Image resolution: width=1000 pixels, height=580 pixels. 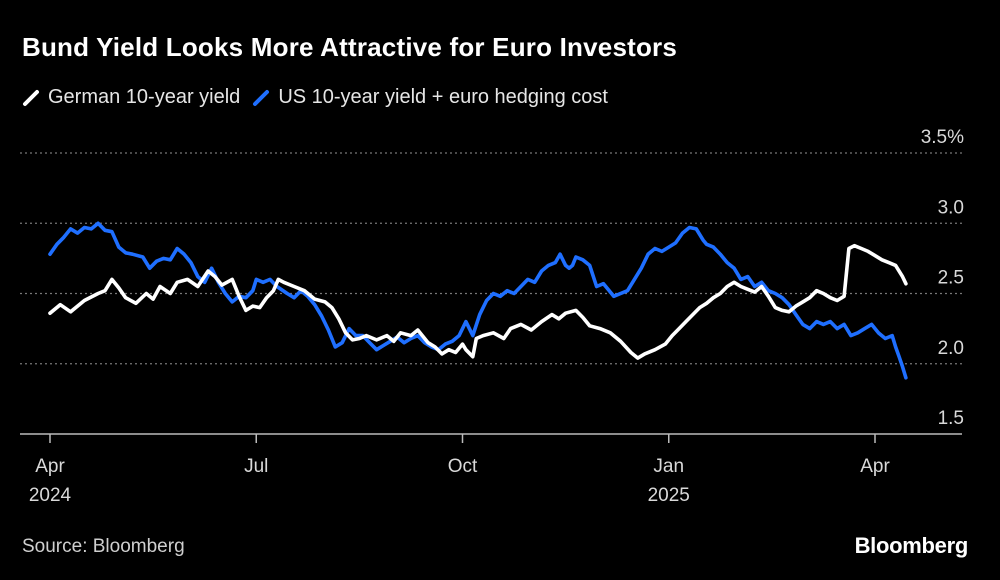 I want to click on source-note: Source: Bloomberg, so click(x=103, y=546).